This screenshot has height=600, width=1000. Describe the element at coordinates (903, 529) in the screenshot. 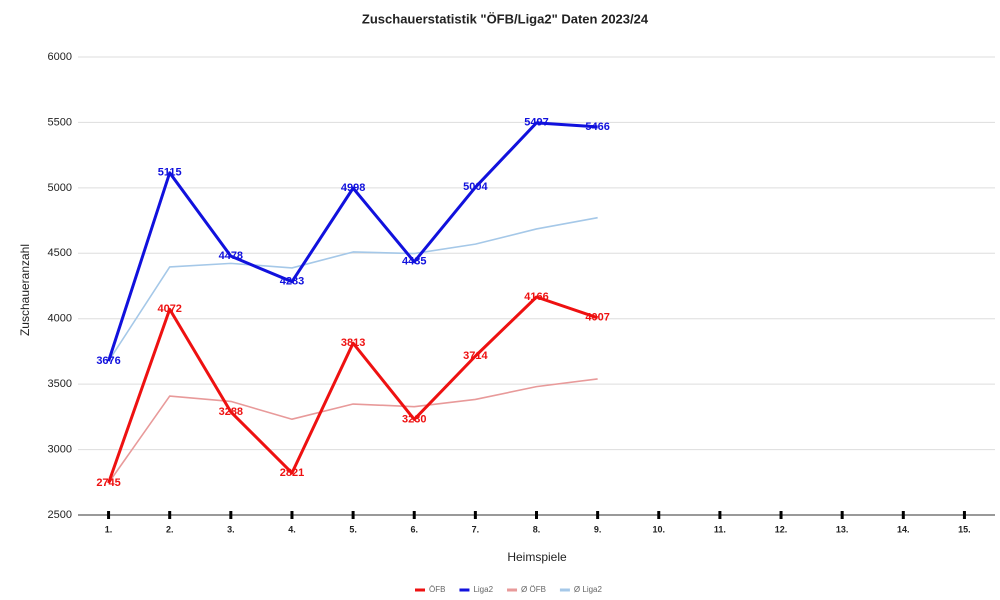

I see `x-tick-label: 14.` at that location.